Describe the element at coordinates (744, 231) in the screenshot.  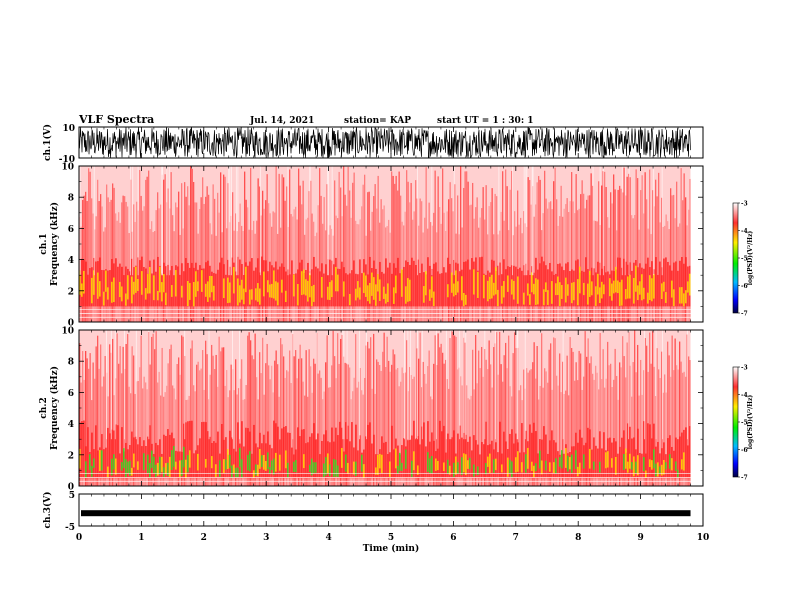
I see `colorbar-tick-label: -4` at that location.